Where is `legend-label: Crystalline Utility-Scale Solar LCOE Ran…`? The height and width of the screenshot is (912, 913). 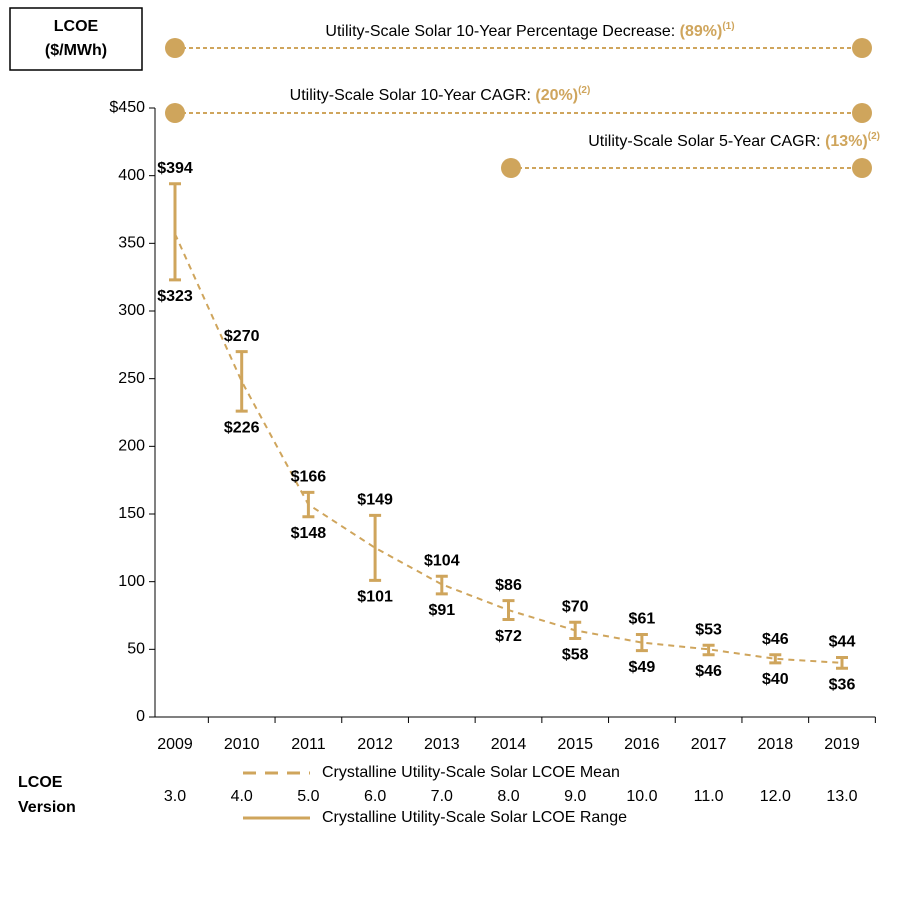 legend-label: Crystalline Utility-Scale Solar LCOE Ran… is located at coordinates (474, 817).